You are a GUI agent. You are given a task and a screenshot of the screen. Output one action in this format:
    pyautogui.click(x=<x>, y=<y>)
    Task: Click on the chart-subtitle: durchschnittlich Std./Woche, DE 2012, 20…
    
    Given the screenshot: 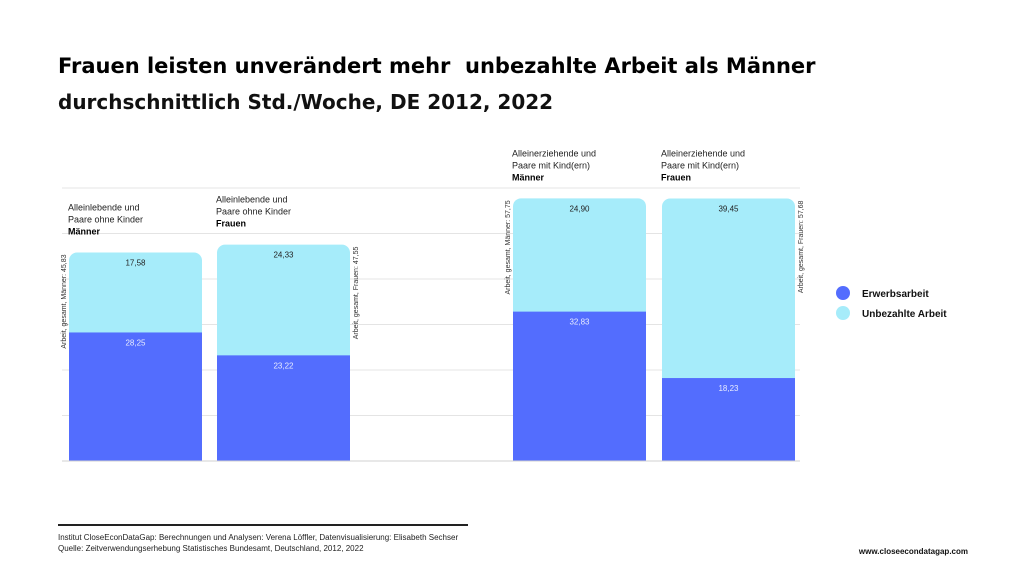 What is the action you would take?
    pyautogui.click(x=306, y=102)
    